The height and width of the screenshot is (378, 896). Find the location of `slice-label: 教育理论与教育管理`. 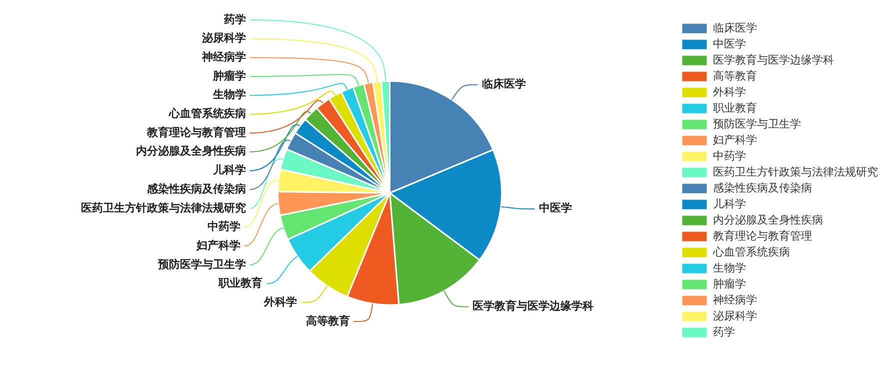

slice-label: 教育理论与教育管理 is located at coordinates (196, 132).